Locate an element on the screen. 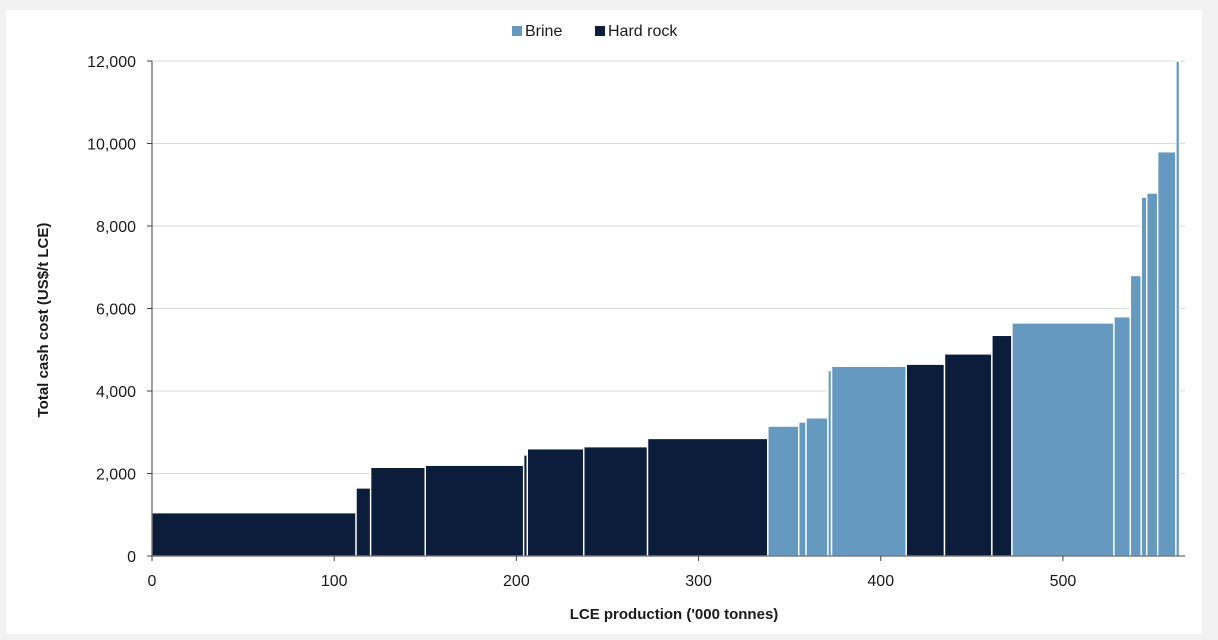 This screenshot has height=640, width=1218. x-tick-label: 300 is located at coordinates (698, 581).